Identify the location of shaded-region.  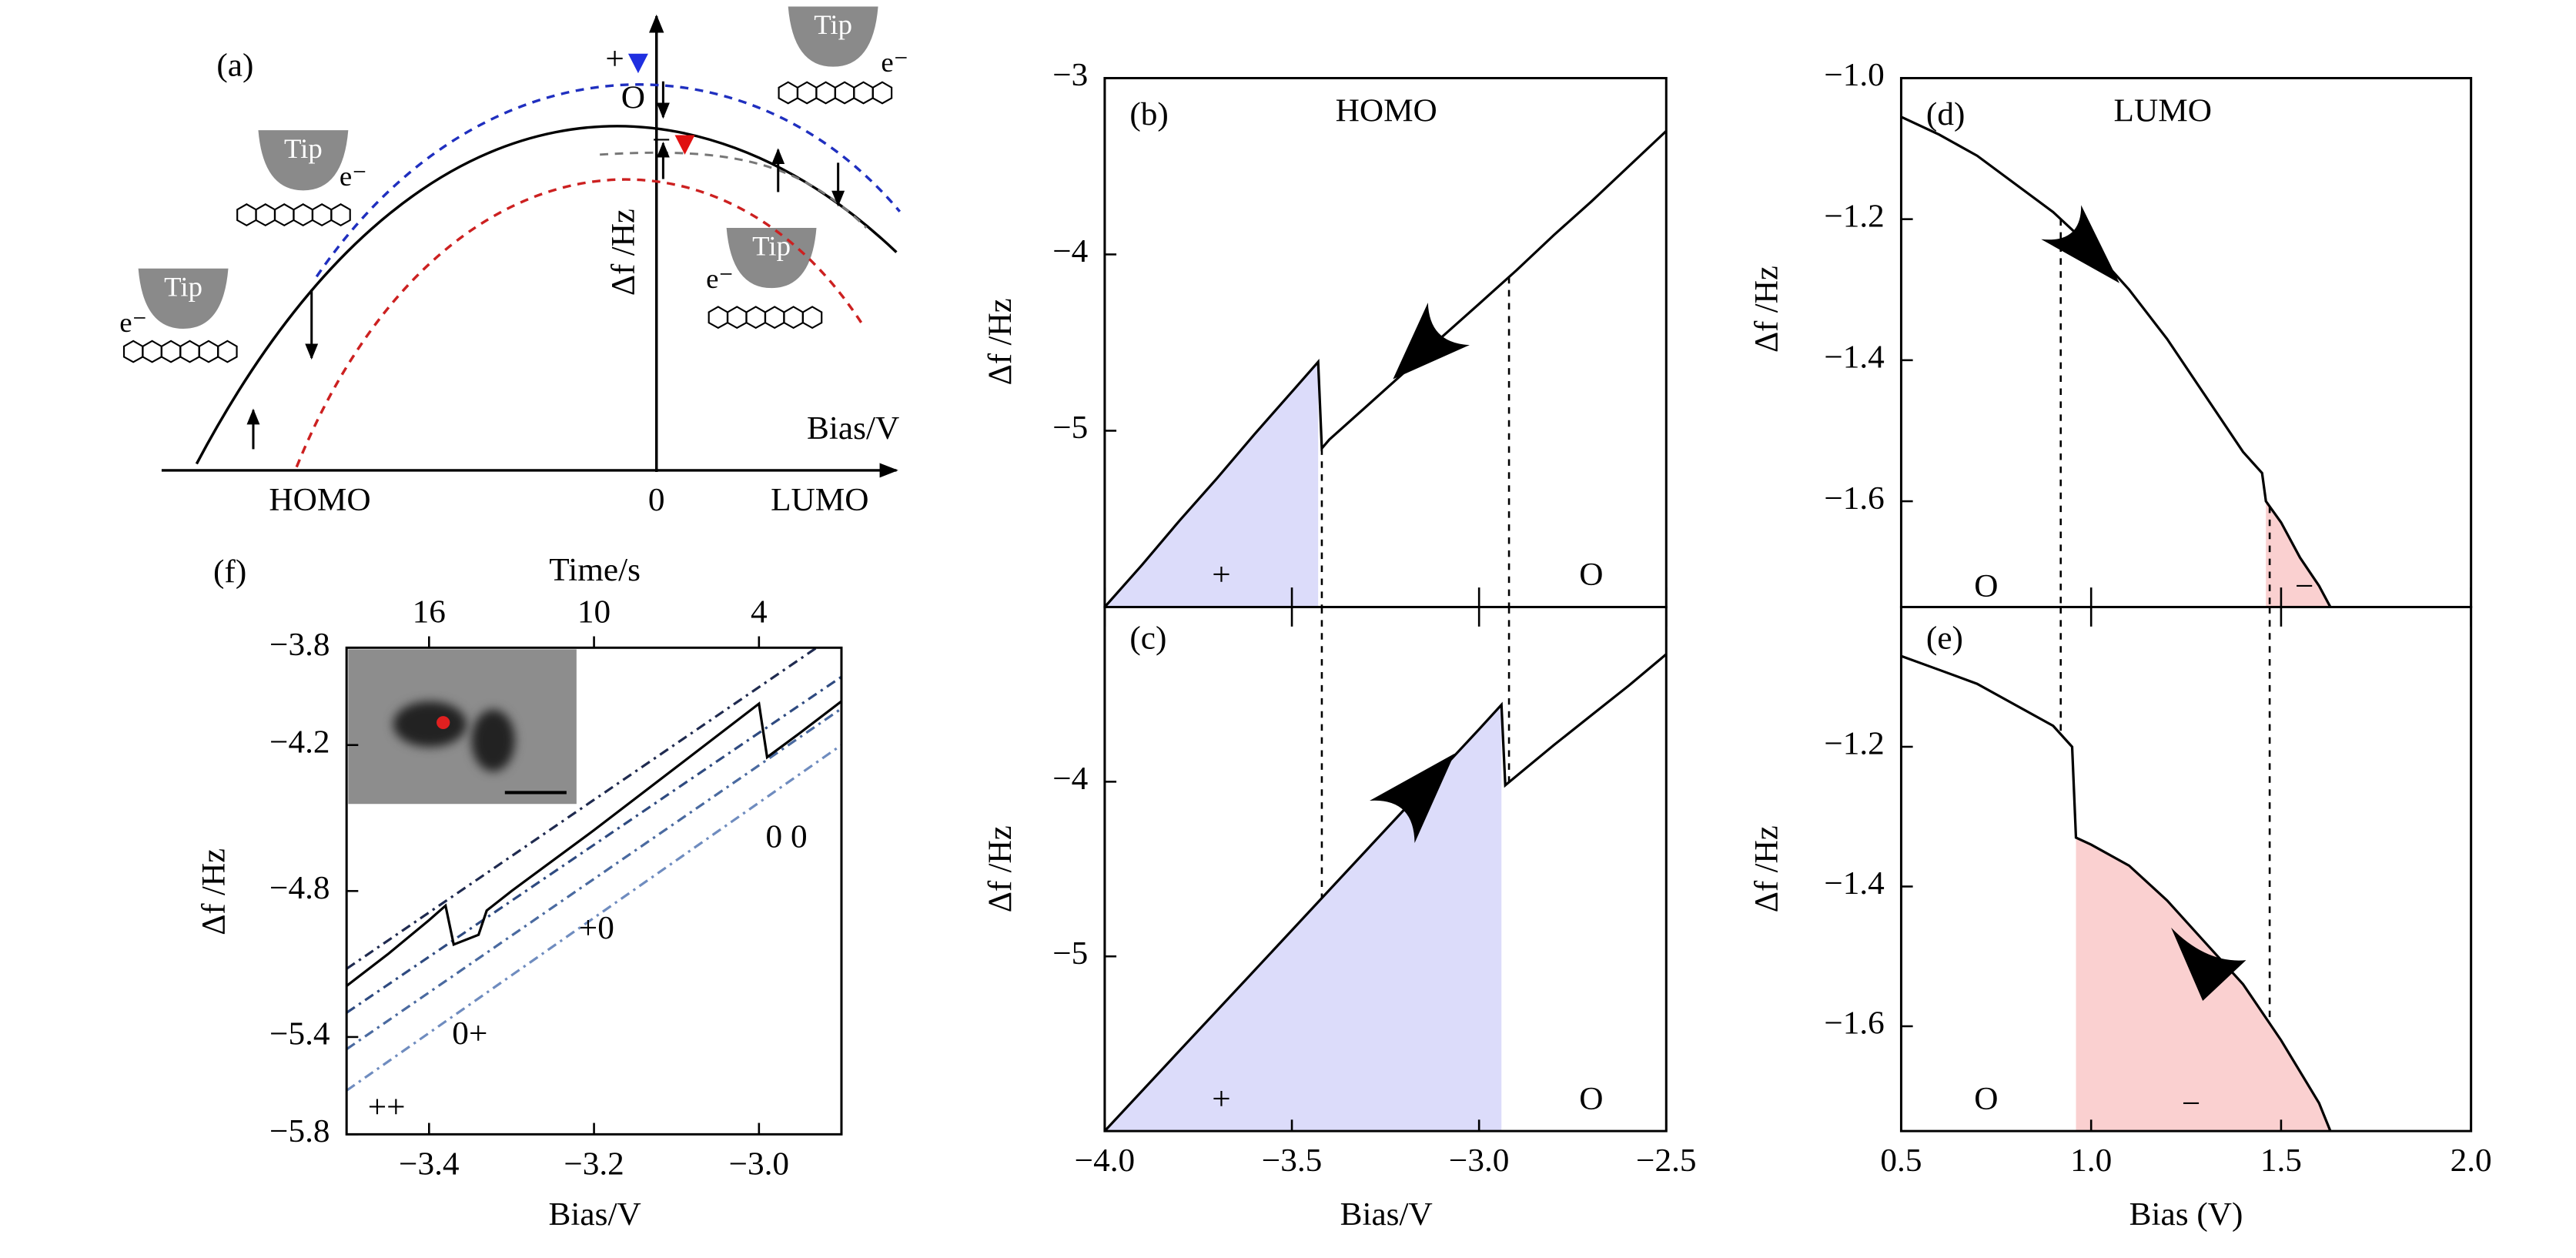
(1303, 918).